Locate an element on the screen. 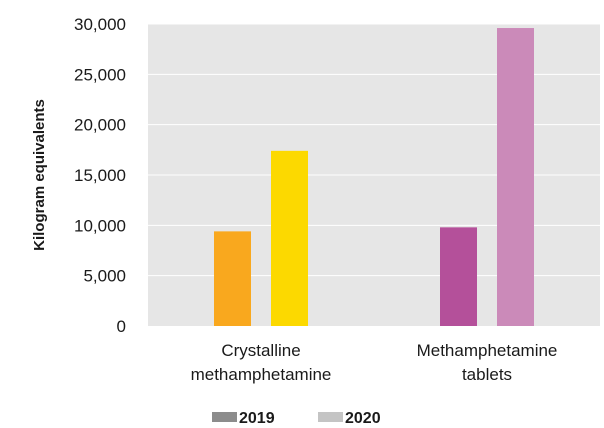  legend-swatch-2020 is located at coordinates (330, 417).